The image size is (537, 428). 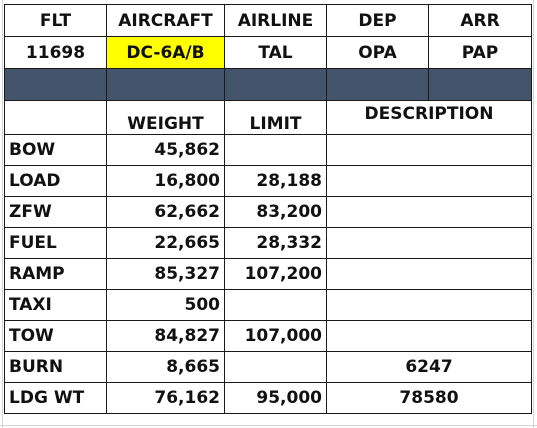 I want to click on separator-band-row, so click(x=268, y=84).